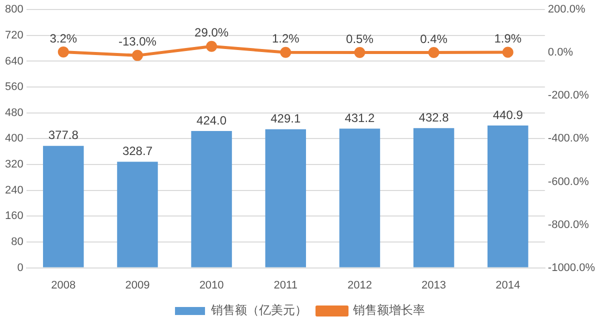 The width and height of the screenshot is (602, 327). Describe the element at coordinates (14, 138) in the screenshot. I see `y-tick-label: 400` at that location.